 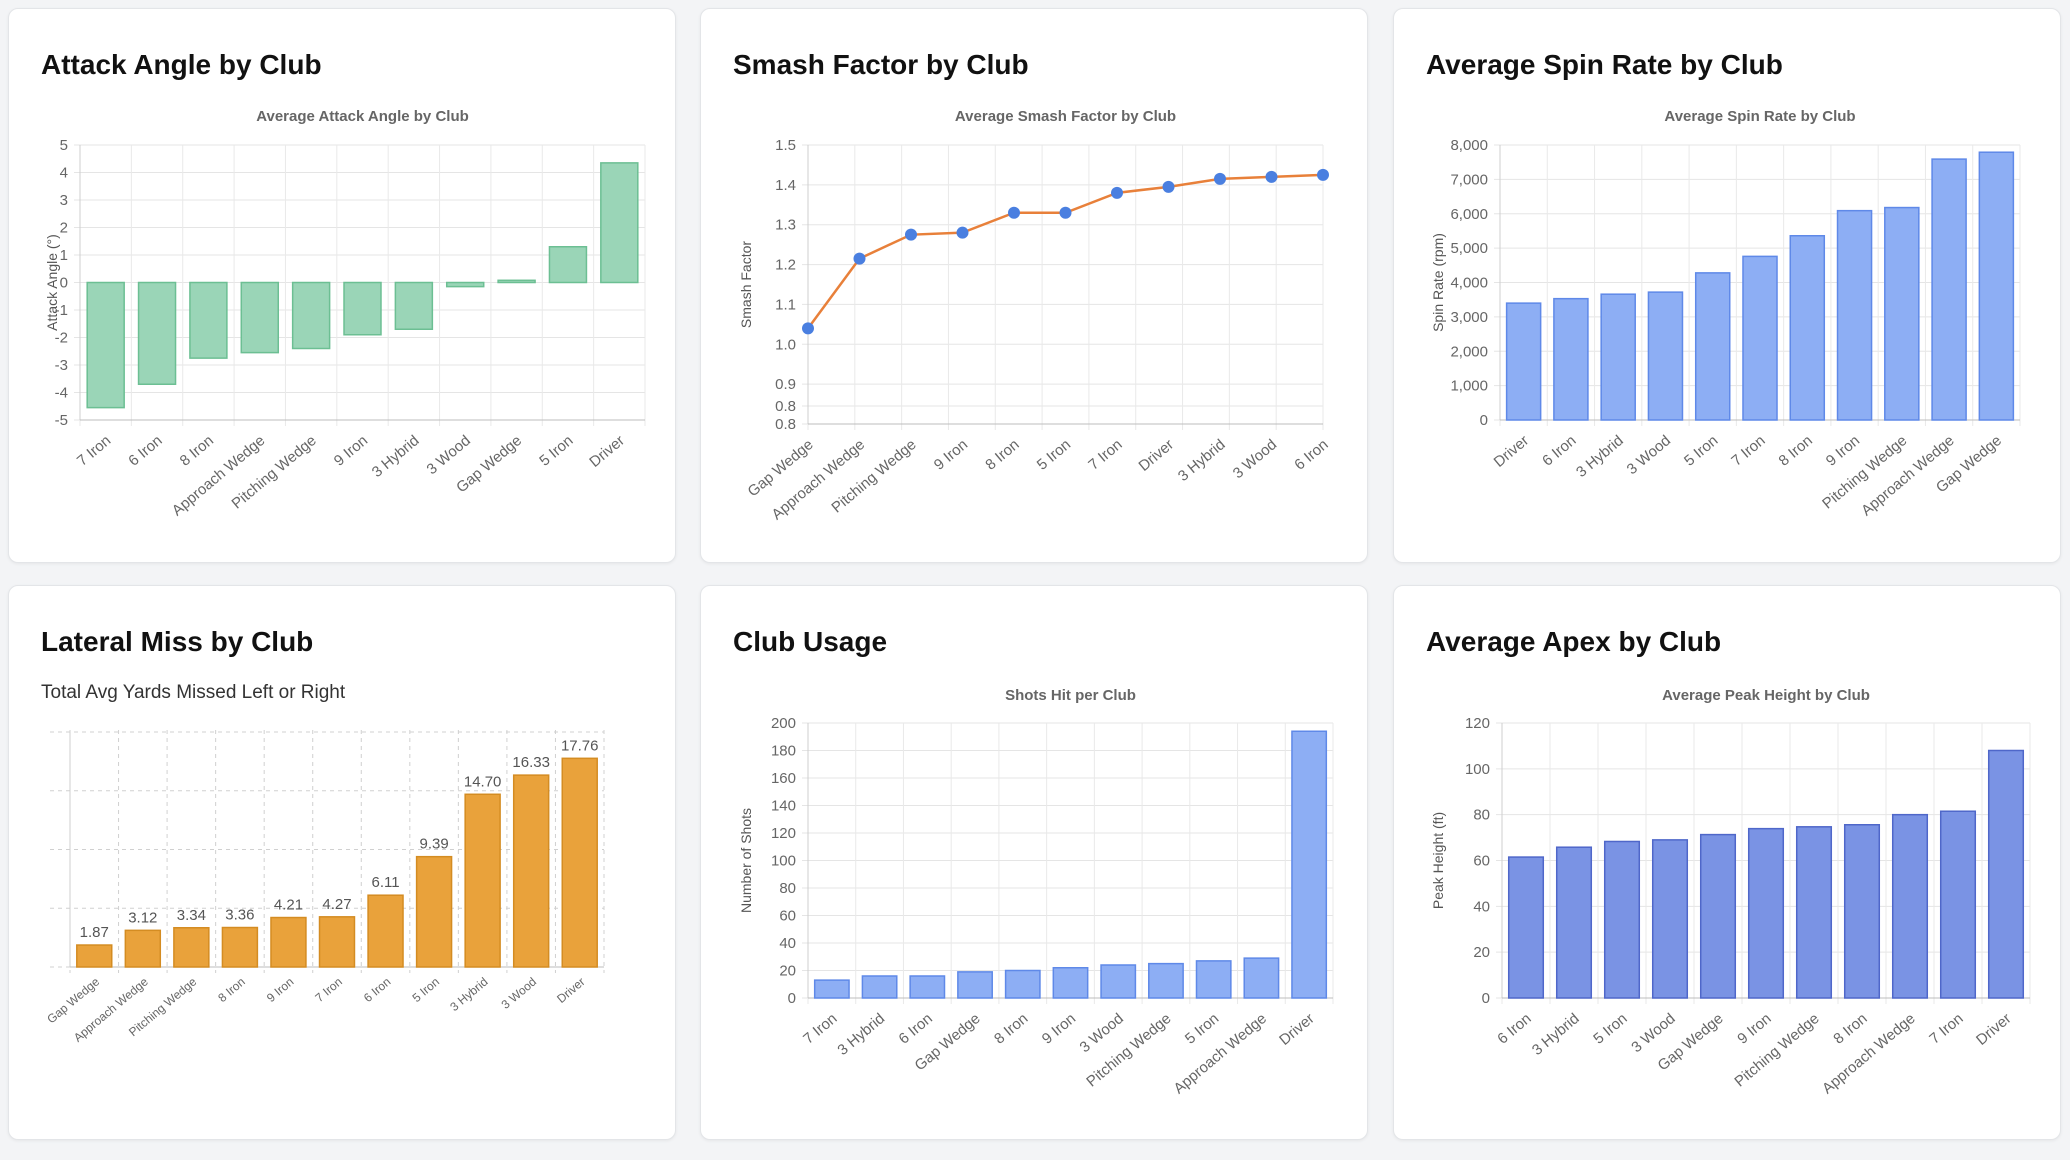 I want to click on lateral-miss-subtitle: Total Avg Yards Missed Left or Right, so click(x=193, y=692).